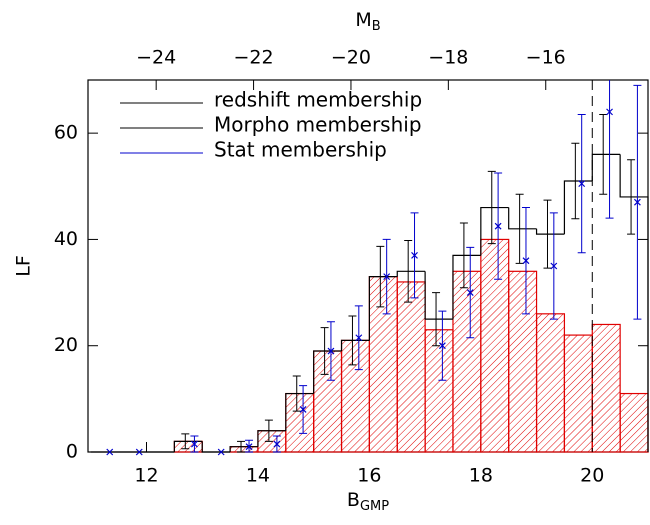 The width and height of the screenshot is (650, 525). I want to click on y-tick-label: 40, so click(66, 239).